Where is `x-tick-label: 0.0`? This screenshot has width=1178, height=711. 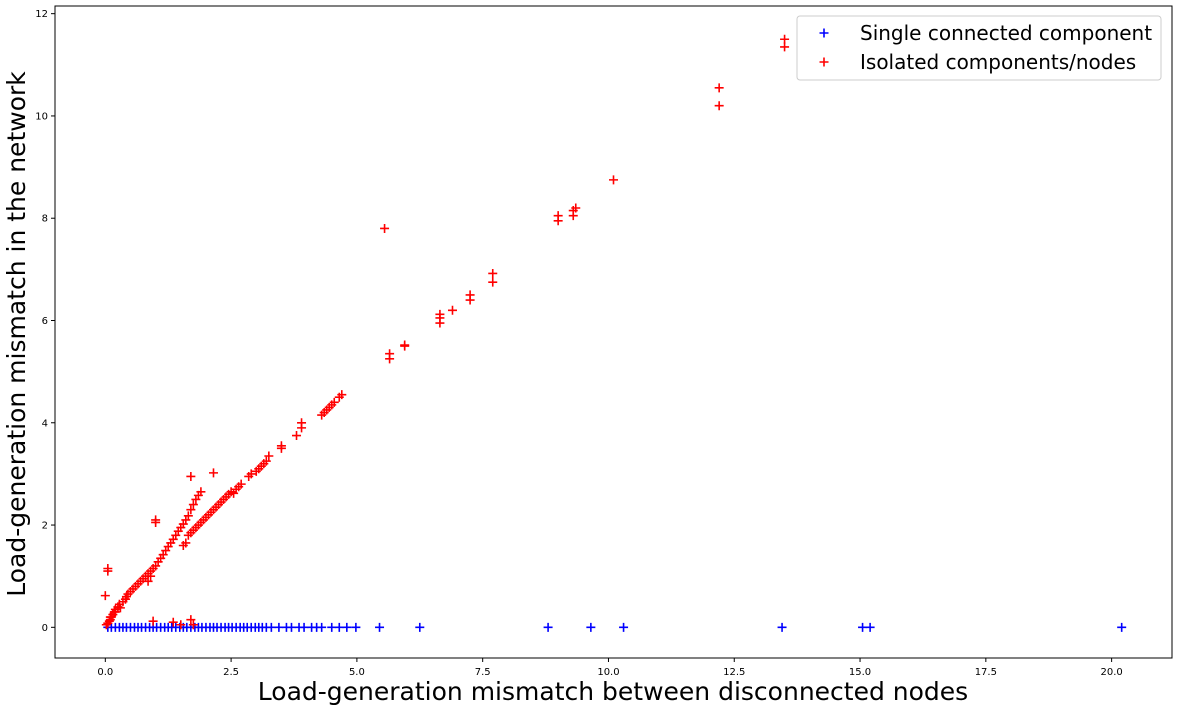 x-tick-label: 0.0 is located at coordinates (105, 672).